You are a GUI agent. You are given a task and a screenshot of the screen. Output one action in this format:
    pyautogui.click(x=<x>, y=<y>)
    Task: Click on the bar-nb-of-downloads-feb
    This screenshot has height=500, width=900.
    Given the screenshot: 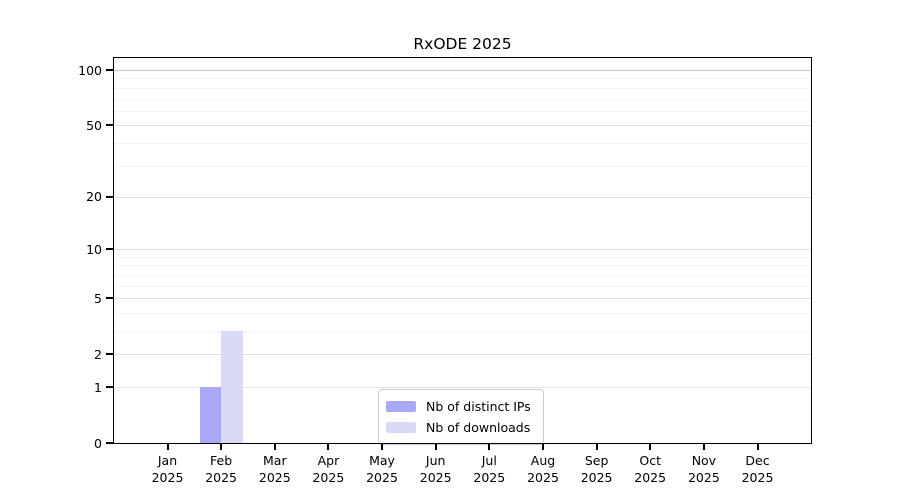 What is the action you would take?
    pyautogui.click(x=232, y=387)
    